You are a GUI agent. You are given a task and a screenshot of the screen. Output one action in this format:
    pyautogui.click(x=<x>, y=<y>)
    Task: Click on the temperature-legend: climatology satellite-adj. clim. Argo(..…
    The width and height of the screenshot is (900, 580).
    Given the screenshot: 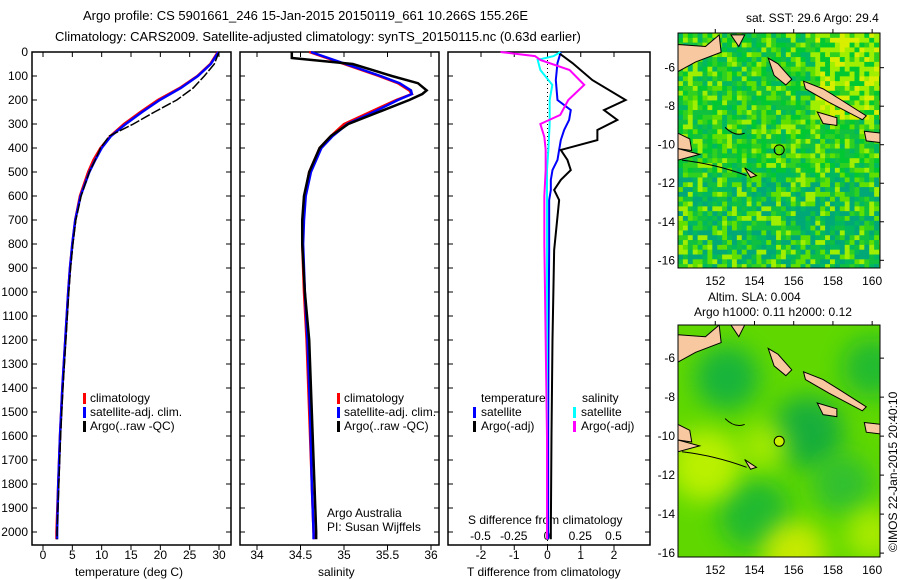 What is the action you would take?
    pyautogui.click(x=132, y=412)
    